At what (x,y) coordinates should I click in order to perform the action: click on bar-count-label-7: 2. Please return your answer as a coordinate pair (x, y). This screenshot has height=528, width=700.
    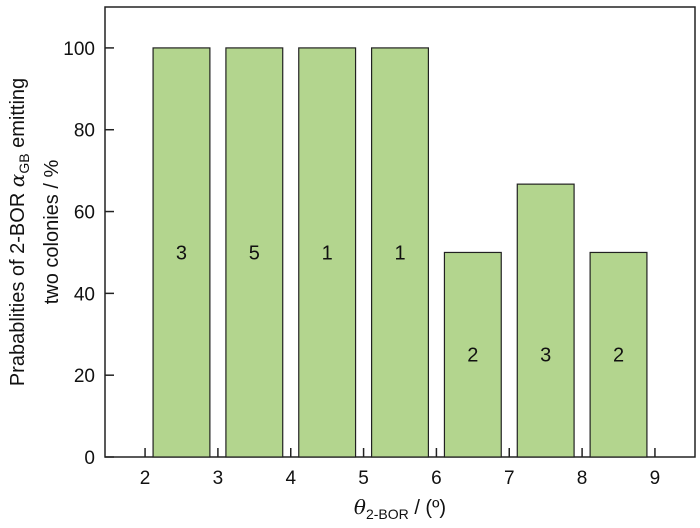
    Looking at the image, I should click on (618, 356).